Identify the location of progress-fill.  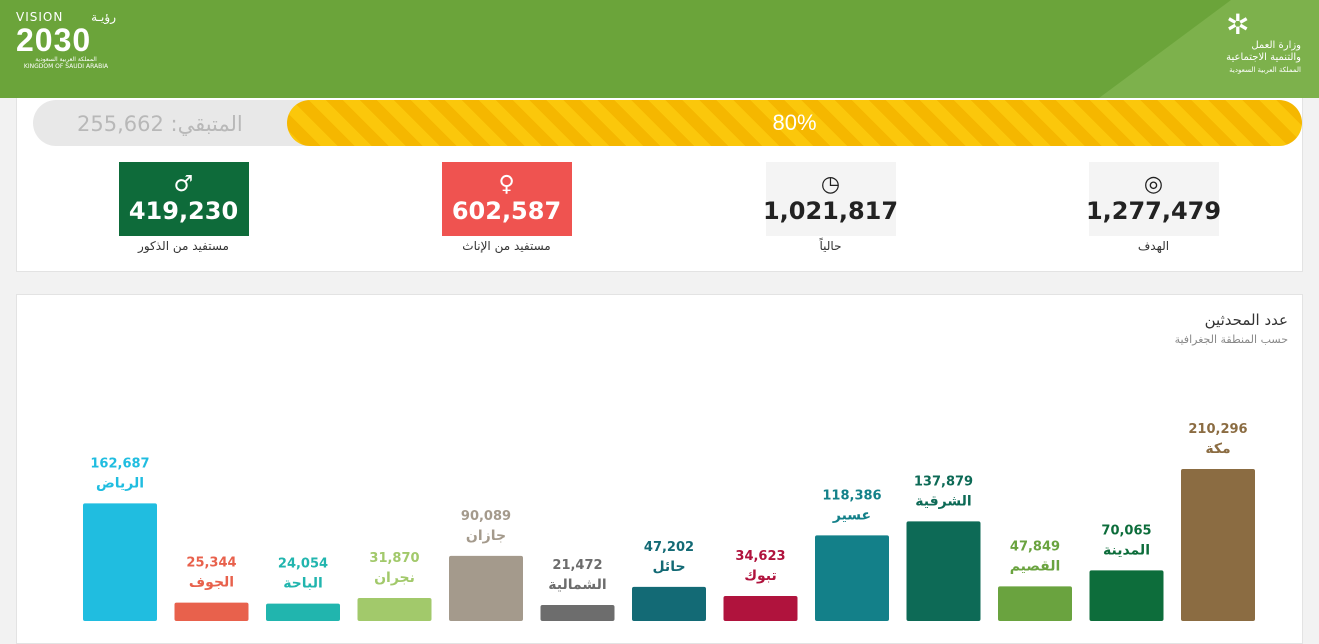
(794, 123).